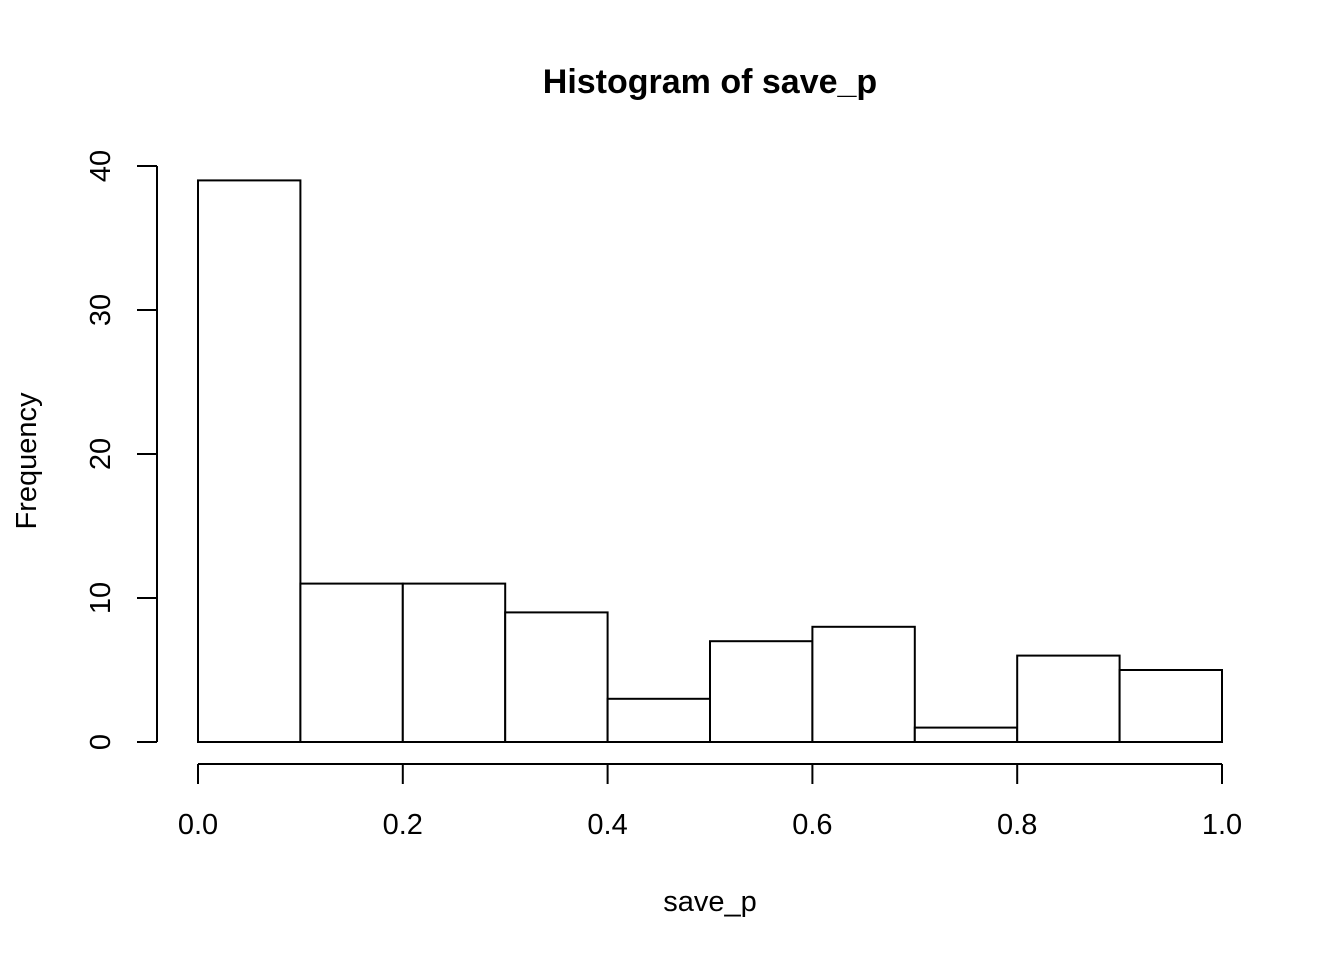  Describe the element at coordinates (1017, 825) in the screenshot. I see `x-tick-label: 0.8` at that location.